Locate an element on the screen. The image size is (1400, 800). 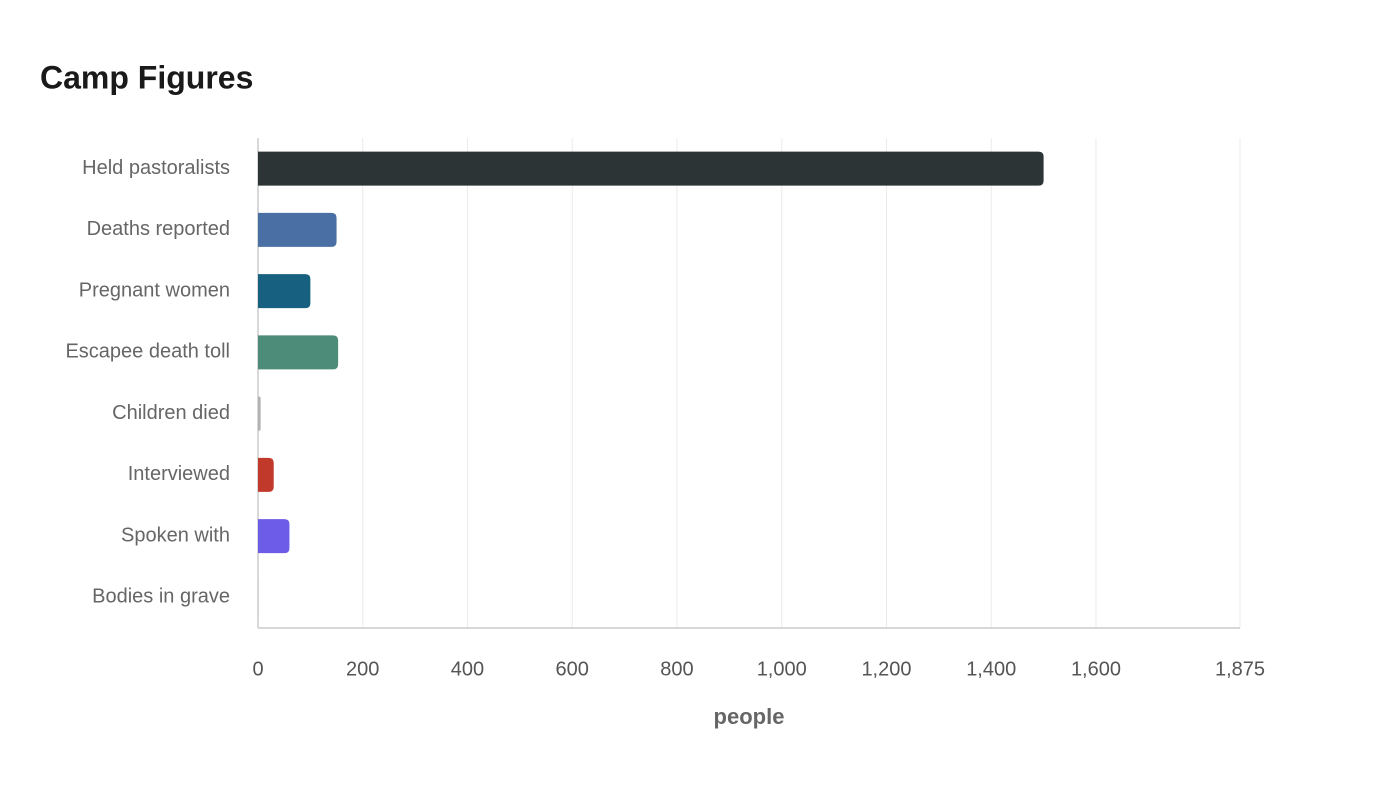
x-tick-label: 1,600 is located at coordinates (1096, 669).